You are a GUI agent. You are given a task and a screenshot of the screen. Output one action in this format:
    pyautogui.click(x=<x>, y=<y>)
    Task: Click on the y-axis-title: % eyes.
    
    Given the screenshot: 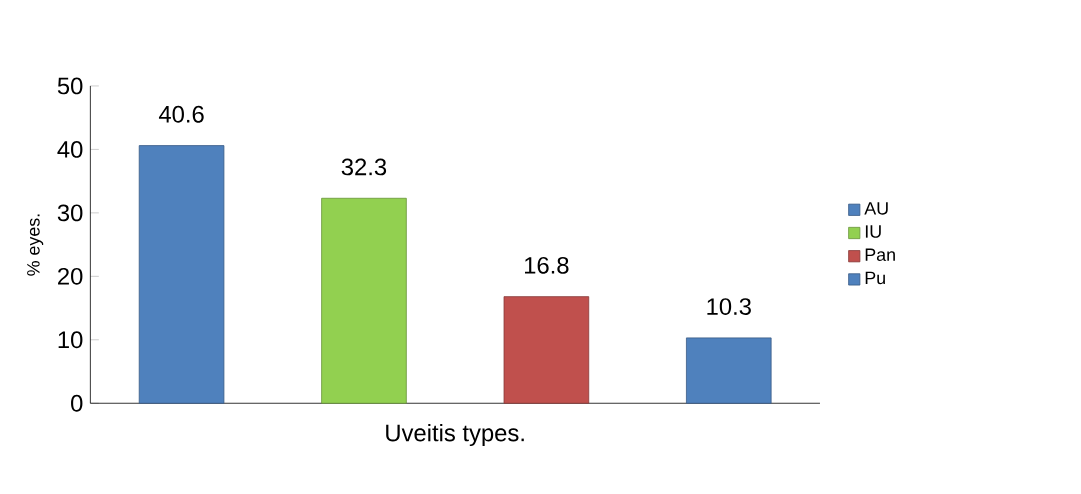 What is the action you would take?
    pyautogui.click(x=35, y=245)
    